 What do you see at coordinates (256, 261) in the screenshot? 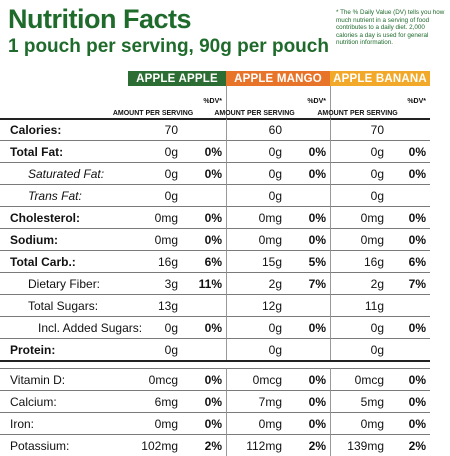
I see `amount-value: 15g` at bounding box center [256, 261].